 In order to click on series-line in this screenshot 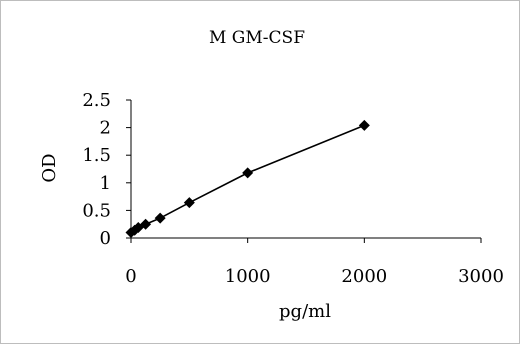, I will do `click(247, 179)`.